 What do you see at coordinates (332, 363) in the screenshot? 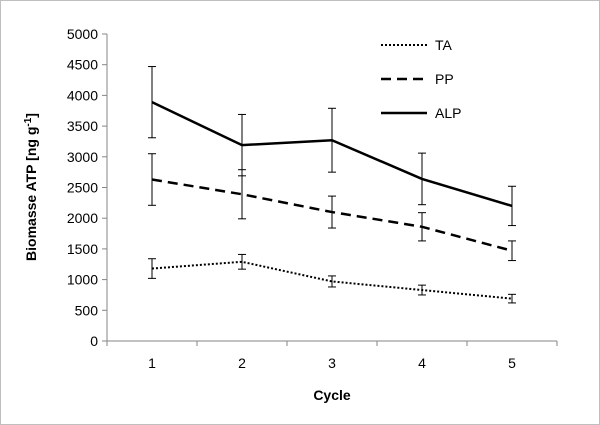
I see `x-tick-label: 3` at bounding box center [332, 363].